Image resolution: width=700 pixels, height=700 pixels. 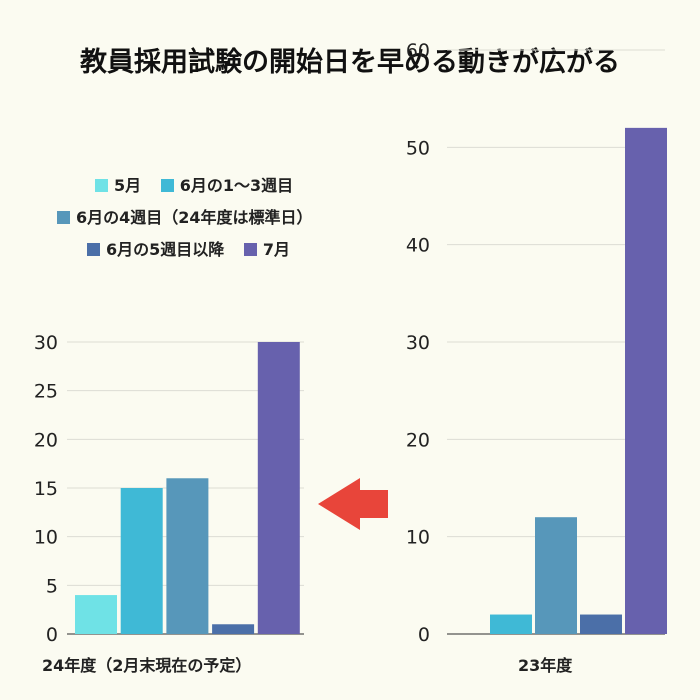 What do you see at coordinates (418, 246) in the screenshot?
I see `y-tick-label-2023: 40` at bounding box center [418, 246].